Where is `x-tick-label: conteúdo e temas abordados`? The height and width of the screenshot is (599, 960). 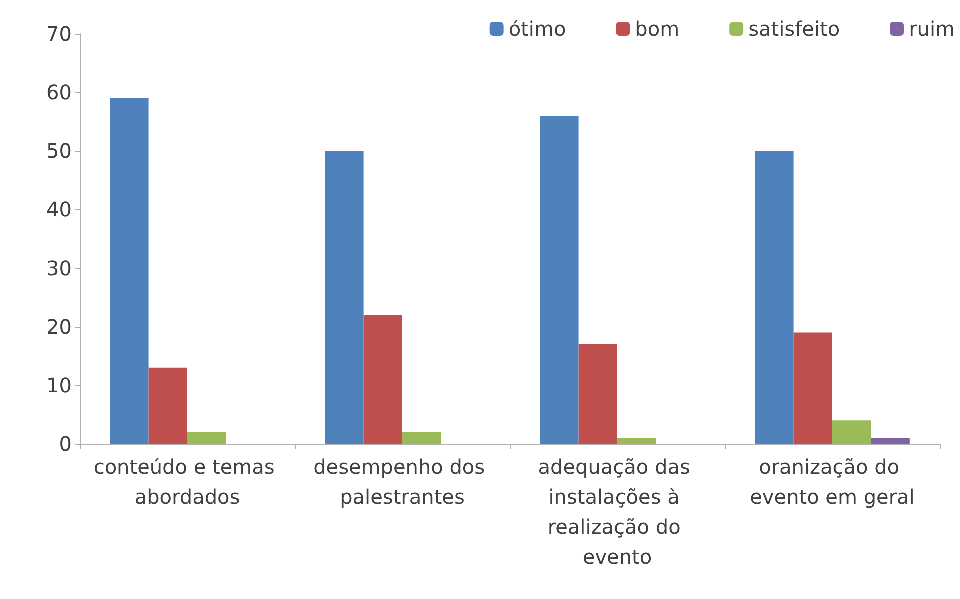 x-tick-label: conteúdo e temas abordados is located at coordinates (188, 482).